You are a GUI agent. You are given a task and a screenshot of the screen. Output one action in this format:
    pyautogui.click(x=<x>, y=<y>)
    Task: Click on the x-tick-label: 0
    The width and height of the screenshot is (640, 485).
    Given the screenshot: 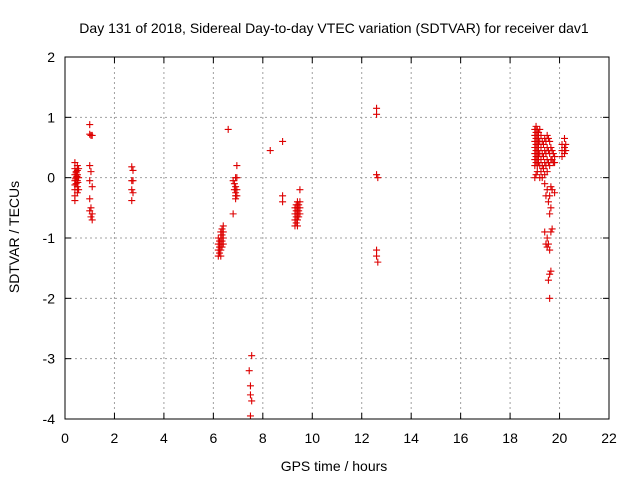 What is the action you would take?
    pyautogui.click(x=65, y=438)
    